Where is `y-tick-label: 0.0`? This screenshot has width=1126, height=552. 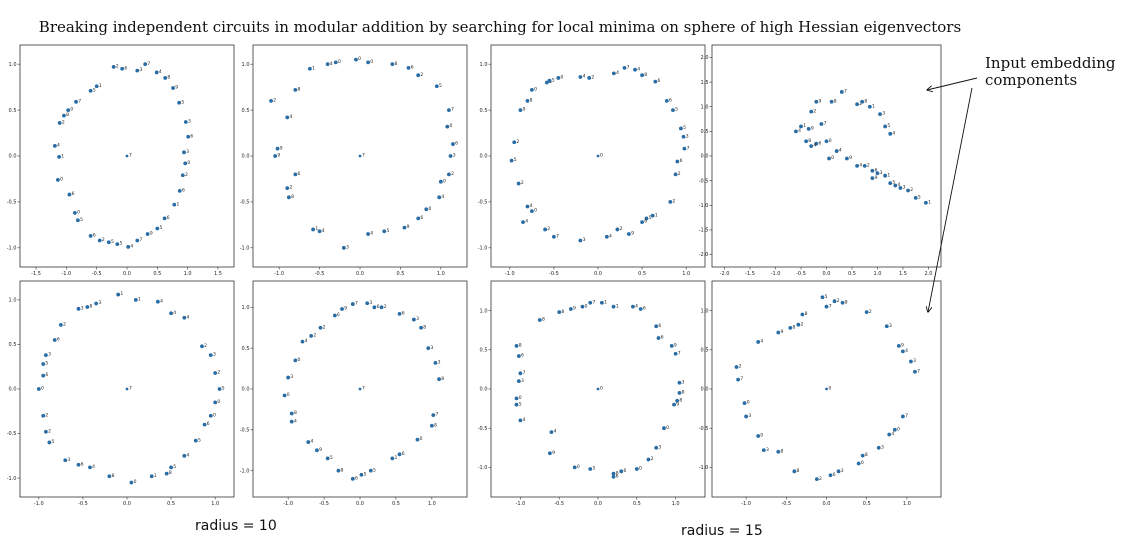 y-tick-label: 0.0 is located at coordinates (484, 390).